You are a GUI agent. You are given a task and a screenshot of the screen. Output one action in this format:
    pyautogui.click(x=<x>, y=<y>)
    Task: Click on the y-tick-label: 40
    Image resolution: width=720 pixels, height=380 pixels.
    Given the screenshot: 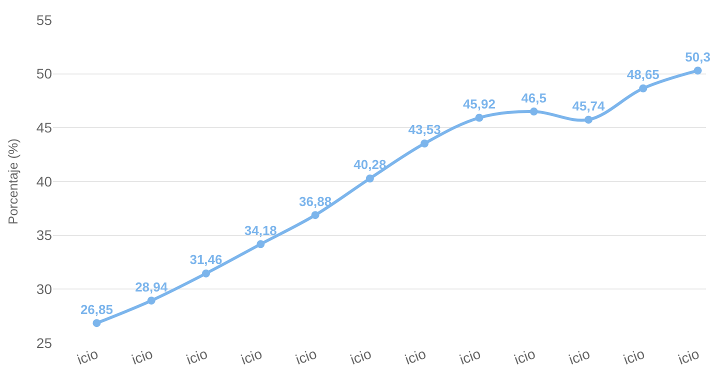 What is the action you would take?
    pyautogui.click(x=44, y=181)
    